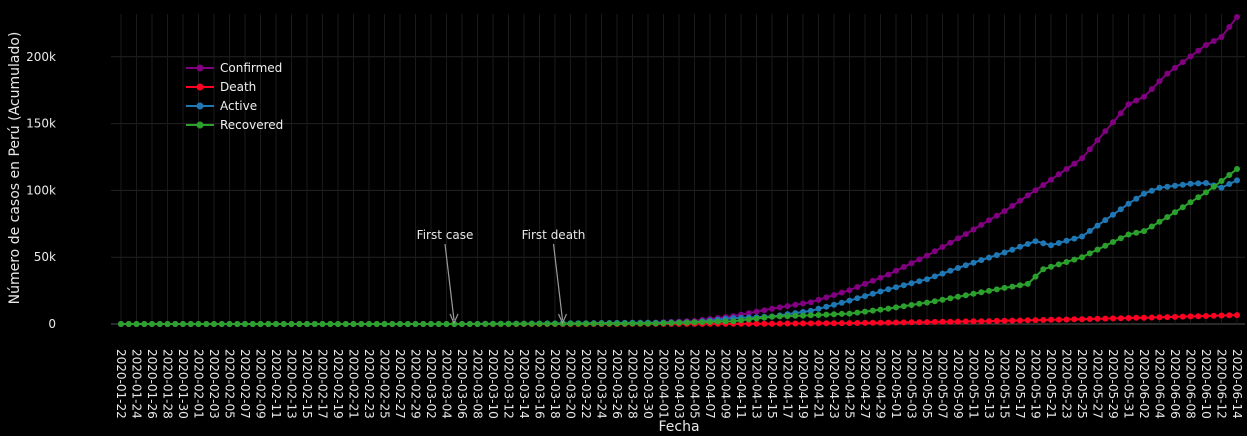 The height and width of the screenshot is (436, 1247). What do you see at coordinates (338, 384) in the screenshot?
I see `x-tick-label: 2020-02-19` at bounding box center [338, 384].